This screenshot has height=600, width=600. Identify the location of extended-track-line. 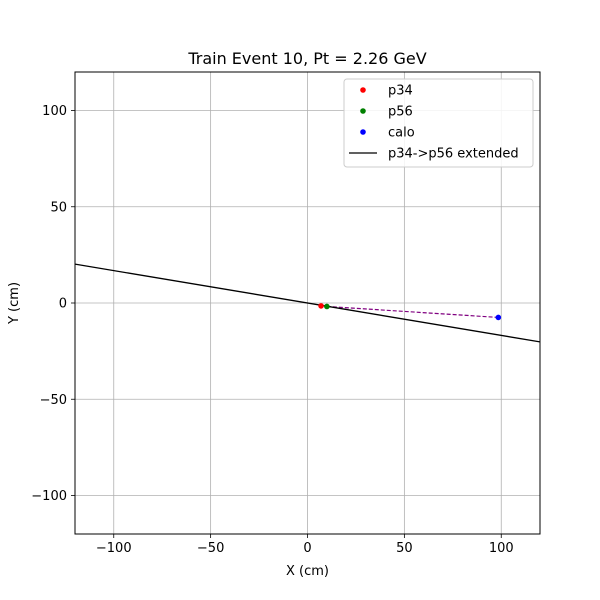
(307, 303).